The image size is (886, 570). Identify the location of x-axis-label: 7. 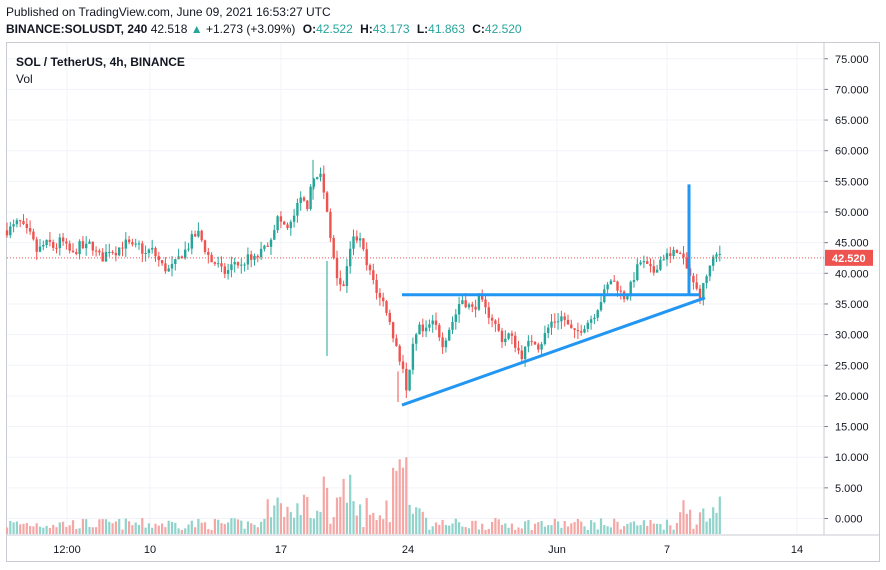
(667, 550).